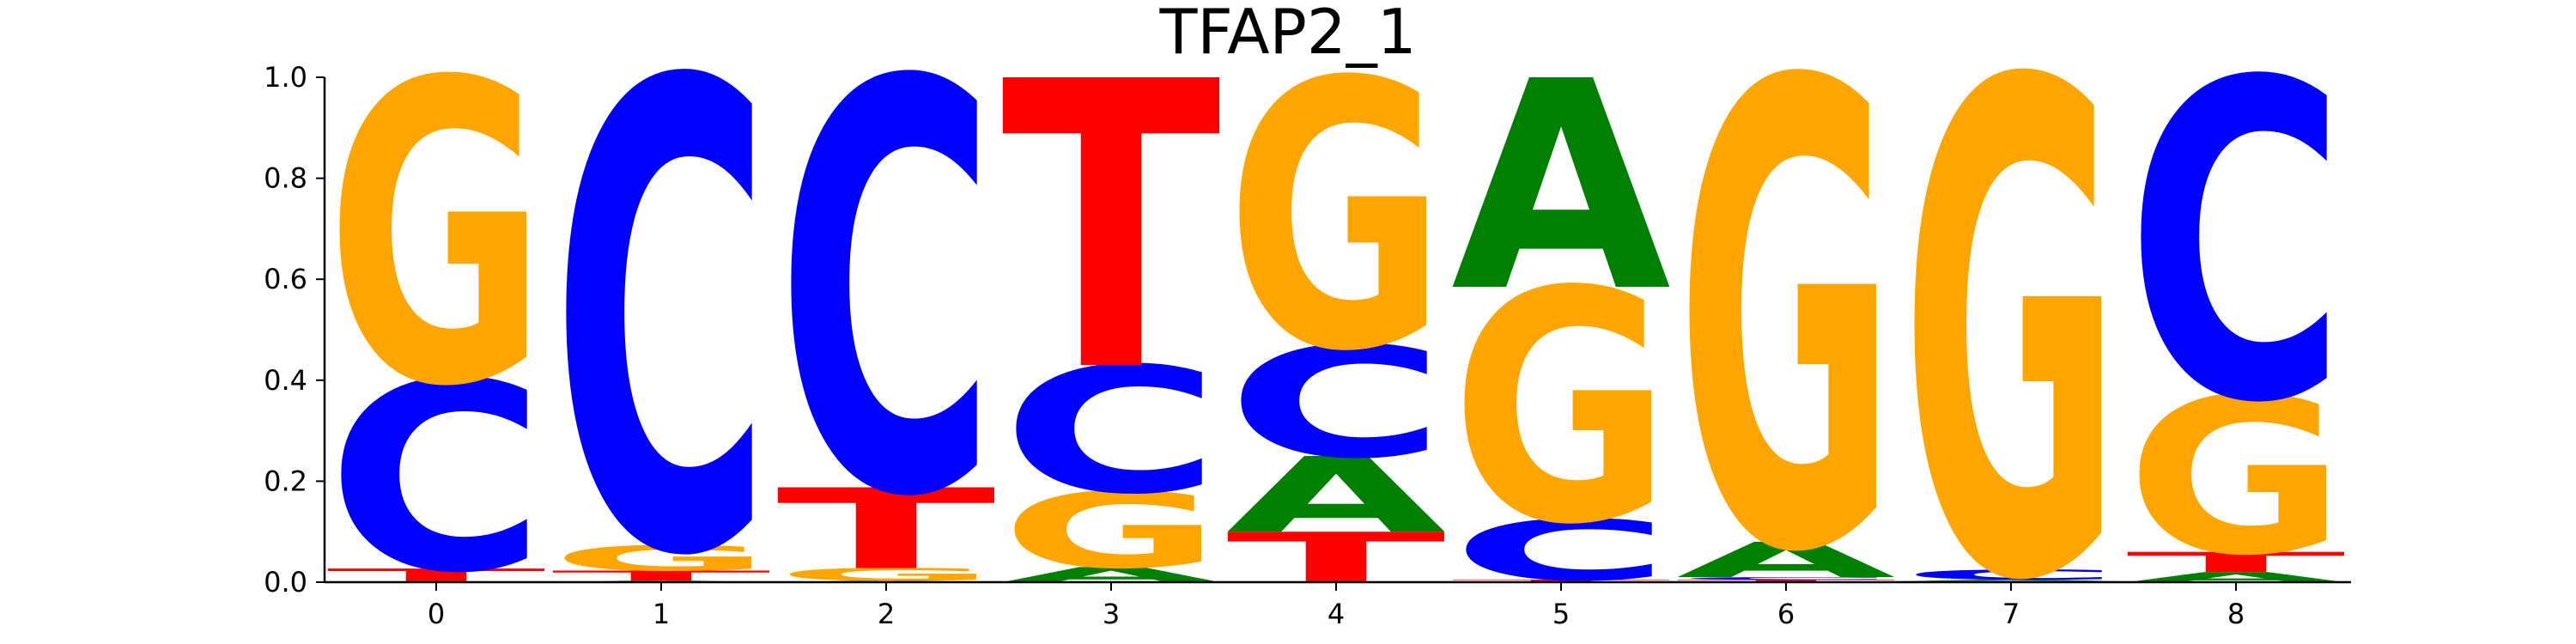  I want to click on x-tick-label: 4, so click(1336, 614).